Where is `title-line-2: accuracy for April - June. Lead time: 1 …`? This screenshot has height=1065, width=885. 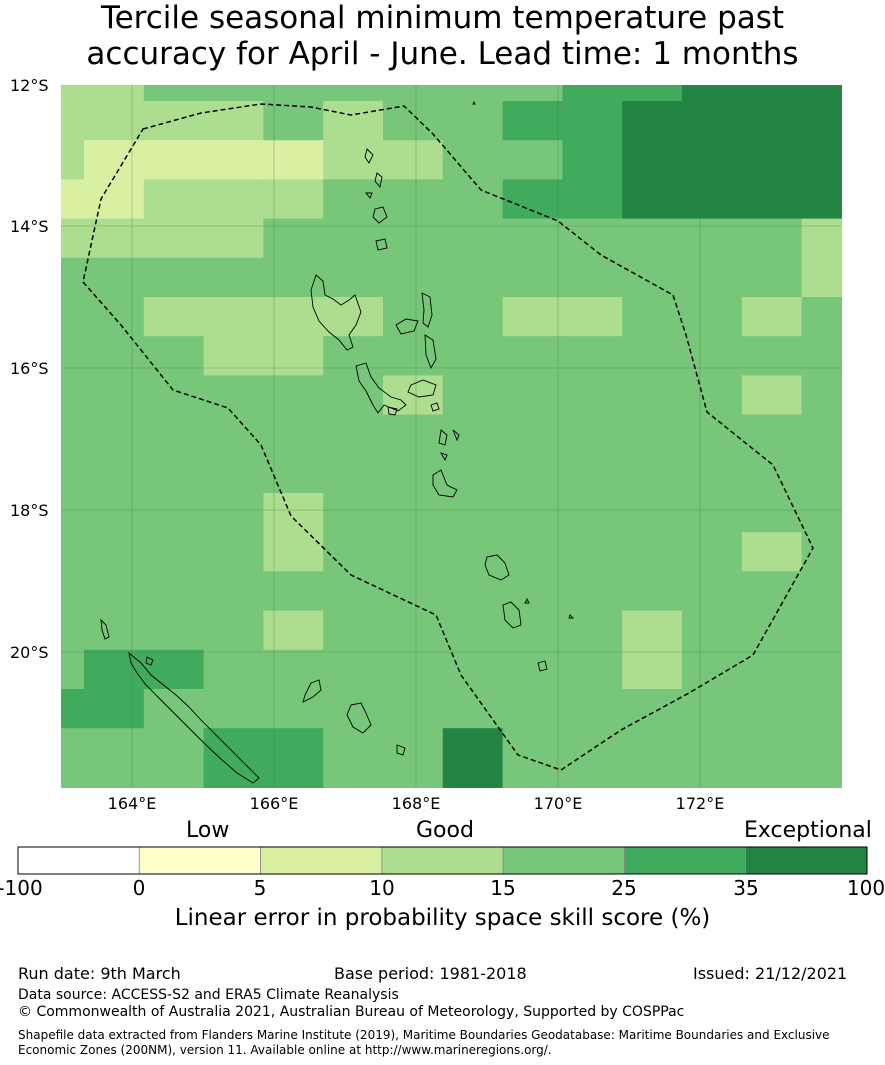
title-line-2: accuracy for April - June. Lead time: 1 … is located at coordinates (442, 54).